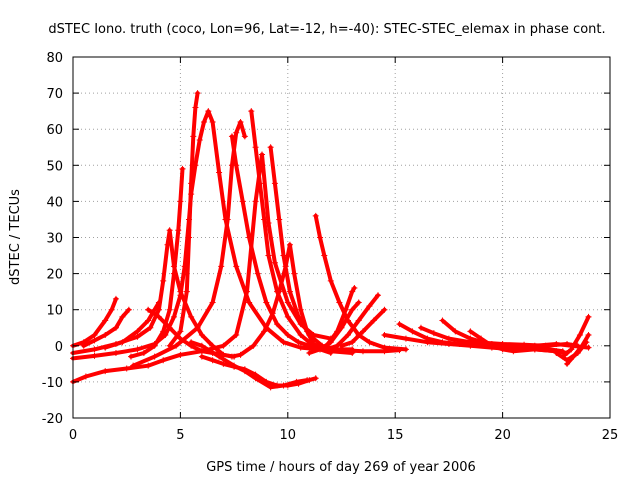  What do you see at coordinates (54, 311) in the screenshot?
I see `y-tick-label: 10` at bounding box center [54, 311].